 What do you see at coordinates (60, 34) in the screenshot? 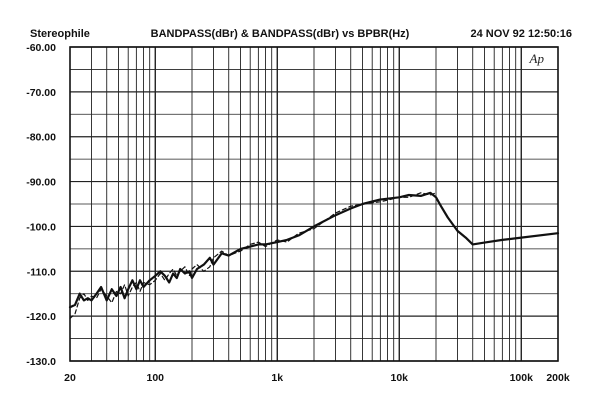
I see `header-left-label: Stereophile` at bounding box center [60, 34].